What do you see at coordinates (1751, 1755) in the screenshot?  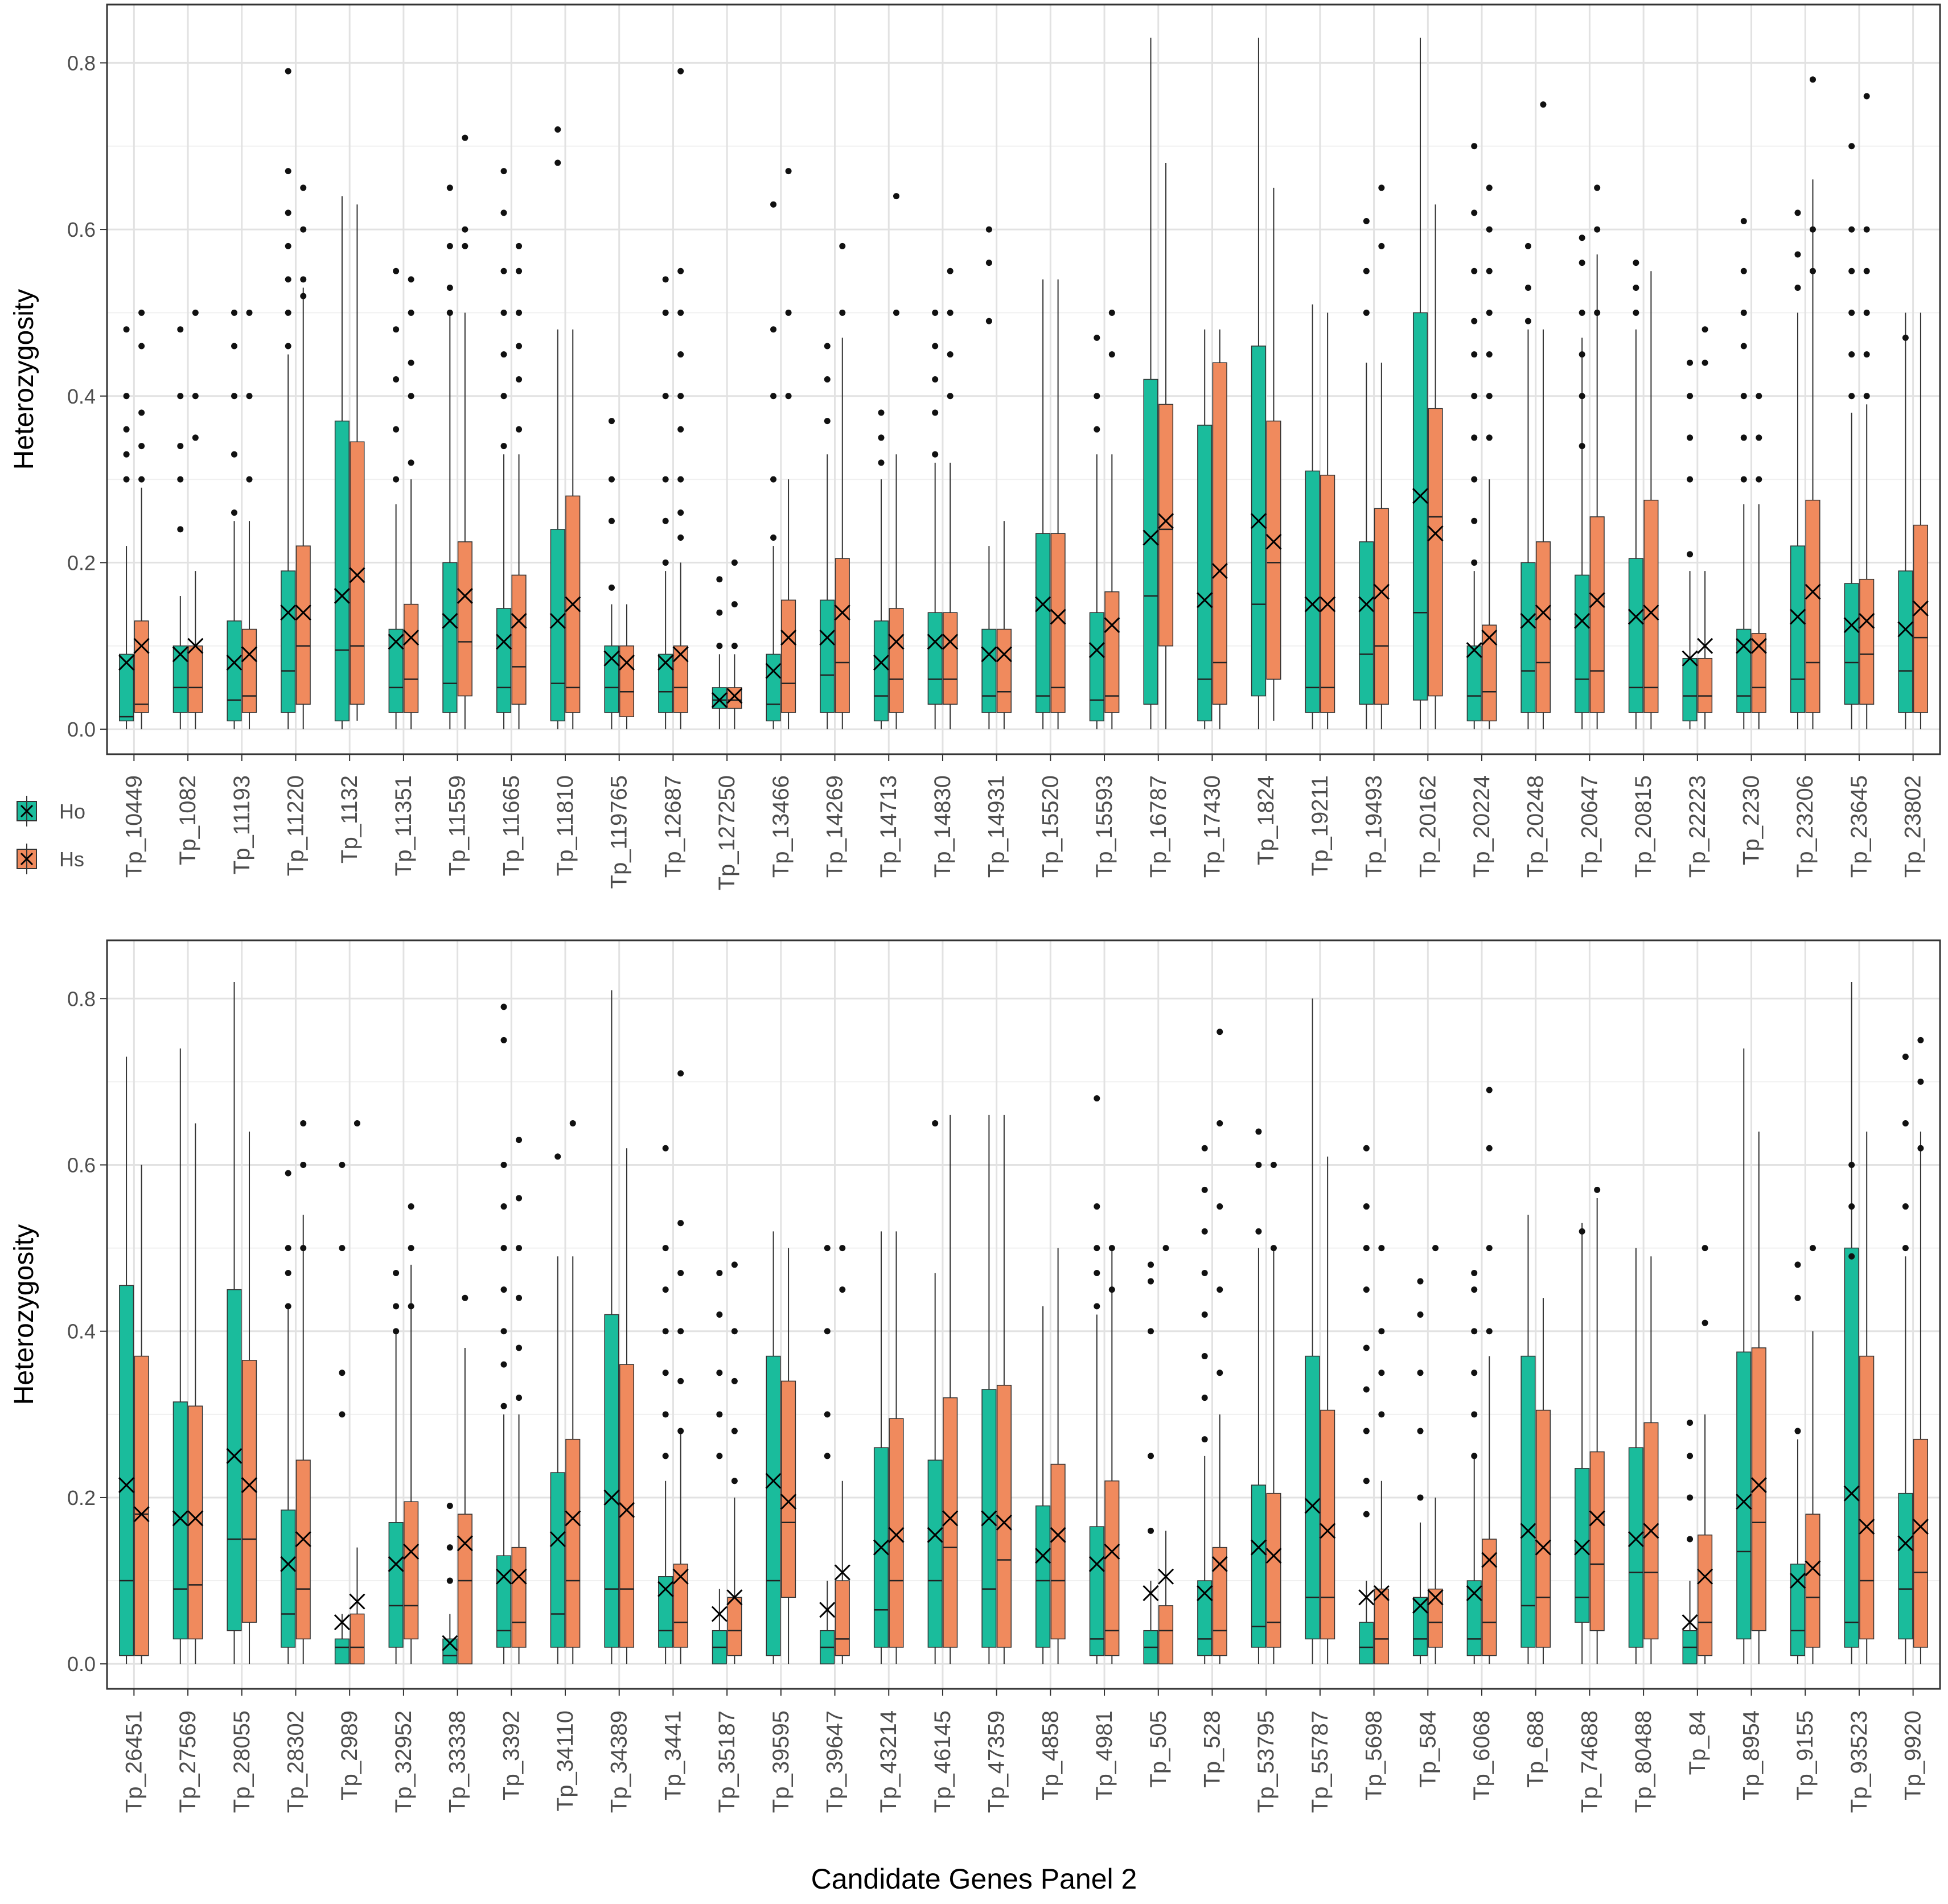 I see `x-tick-label: Tp_8954` at bounding box center [1751, 1755].